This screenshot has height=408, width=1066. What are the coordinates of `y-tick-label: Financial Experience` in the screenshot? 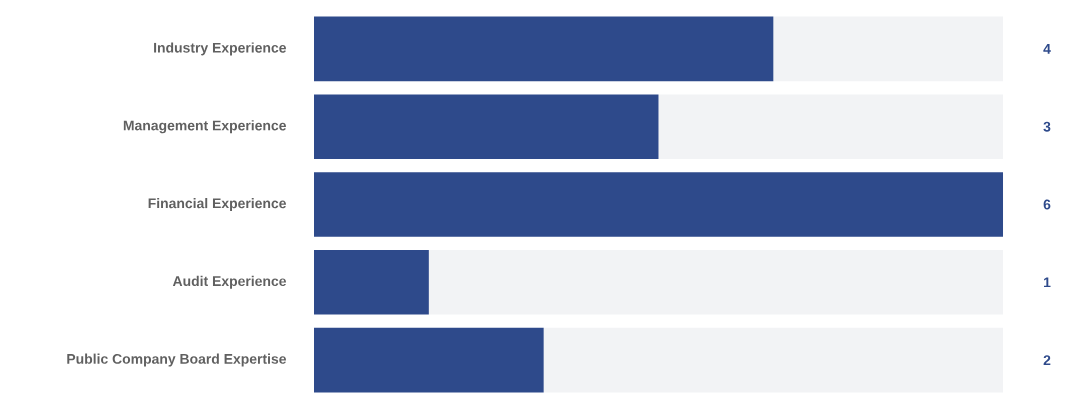 It's located at (217, 204).